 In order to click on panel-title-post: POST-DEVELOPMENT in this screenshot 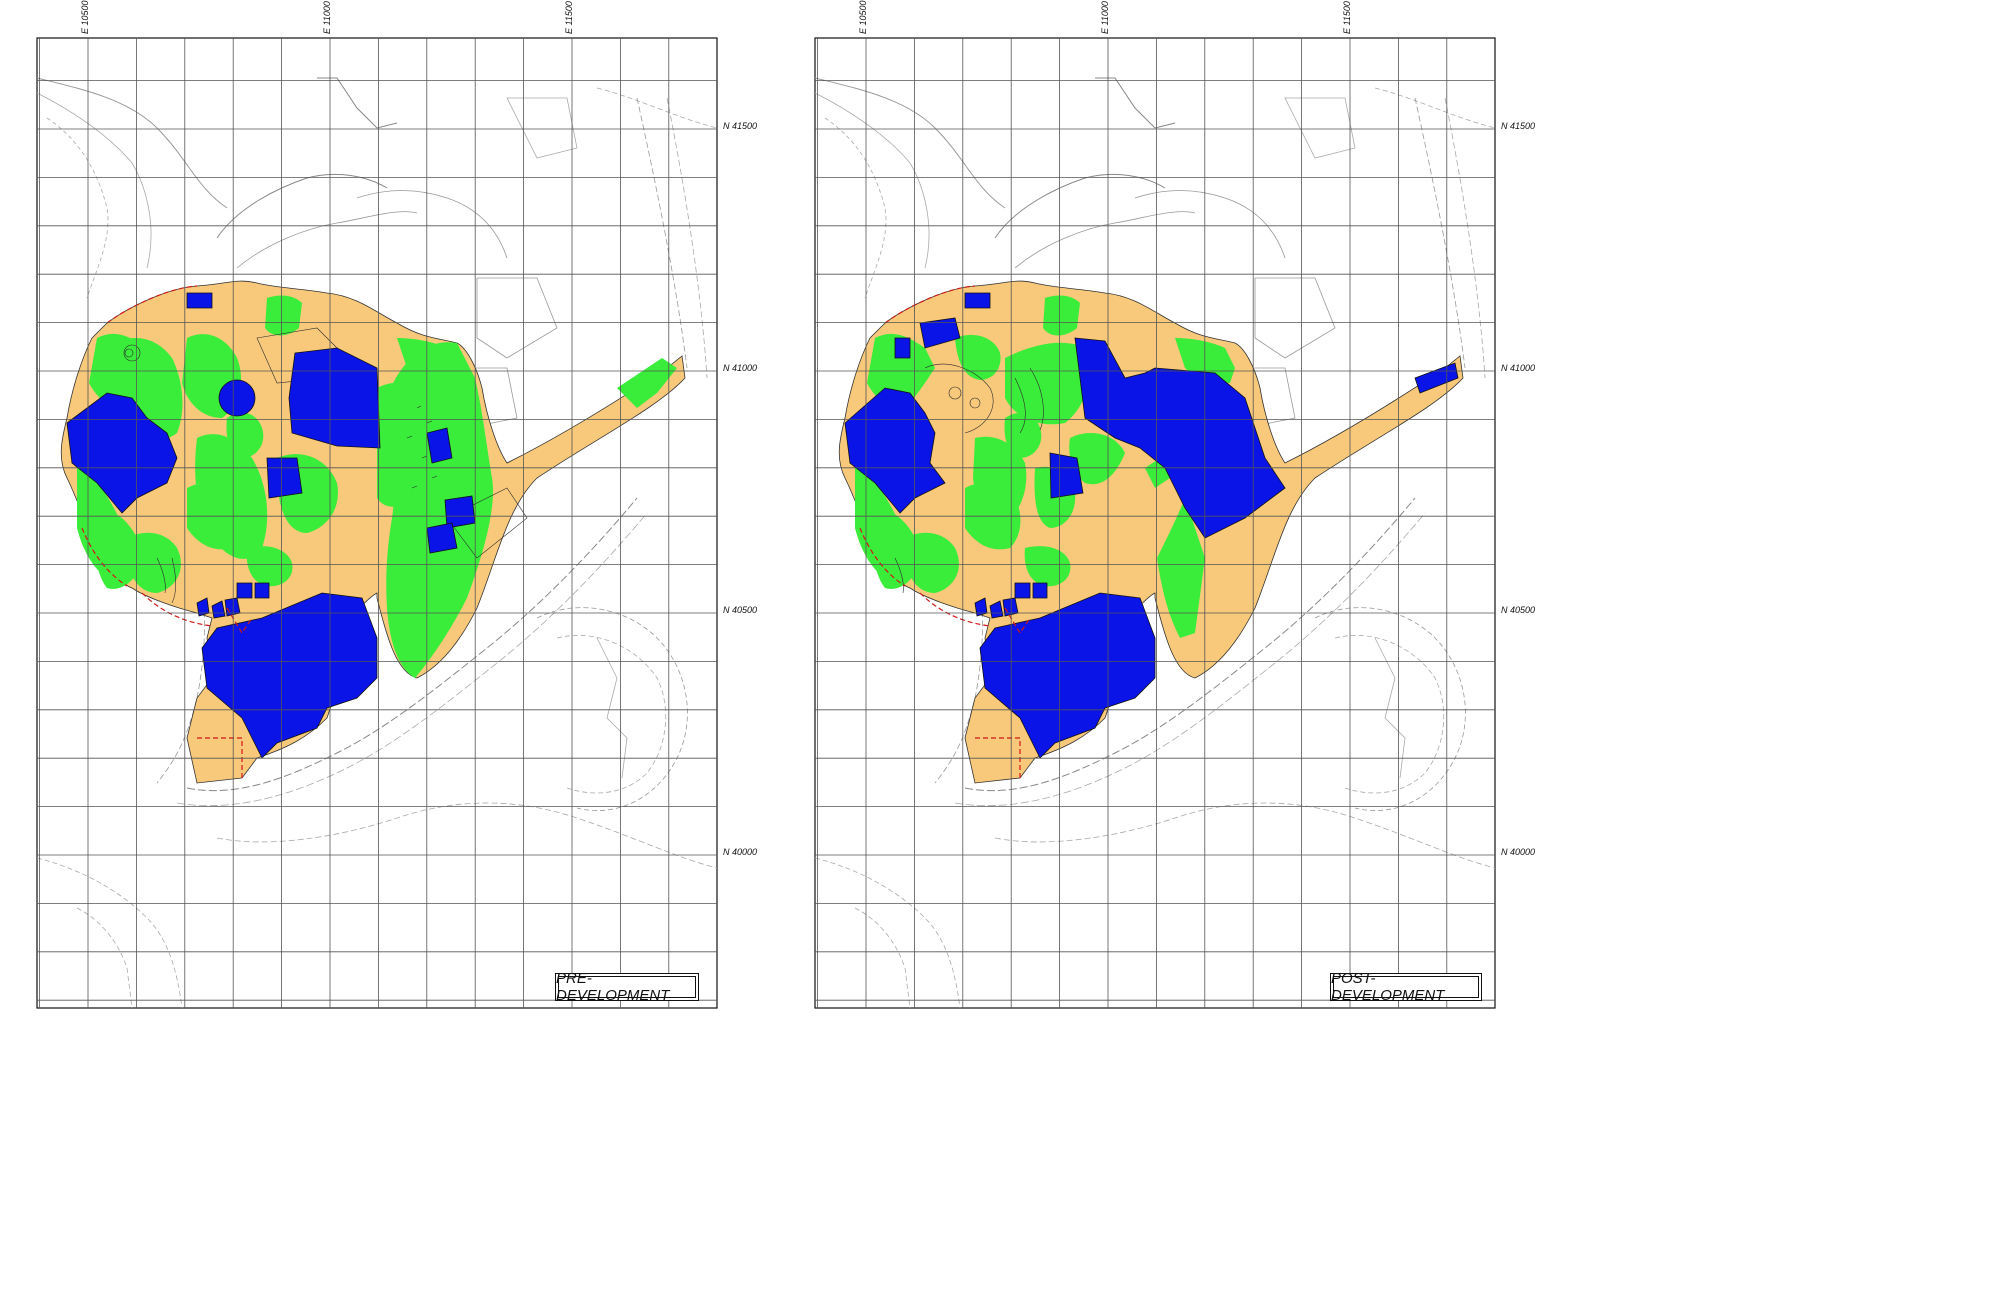, I will do `click(1406, 987)`.